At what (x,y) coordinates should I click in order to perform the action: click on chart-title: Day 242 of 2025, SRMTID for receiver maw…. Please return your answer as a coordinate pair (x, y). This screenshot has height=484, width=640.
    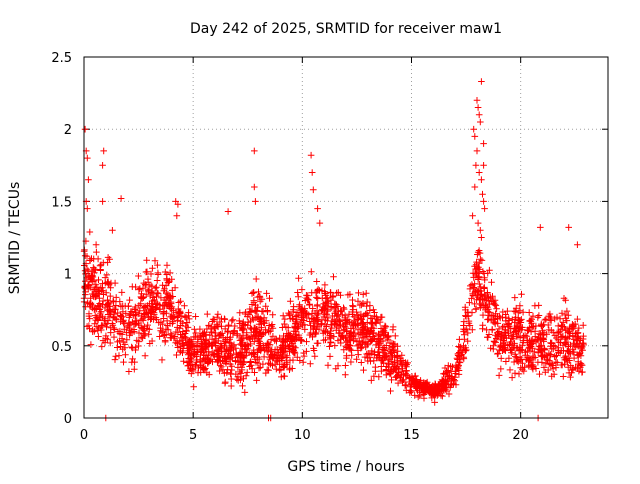
    Looking at the image, I should click on (346, 29).